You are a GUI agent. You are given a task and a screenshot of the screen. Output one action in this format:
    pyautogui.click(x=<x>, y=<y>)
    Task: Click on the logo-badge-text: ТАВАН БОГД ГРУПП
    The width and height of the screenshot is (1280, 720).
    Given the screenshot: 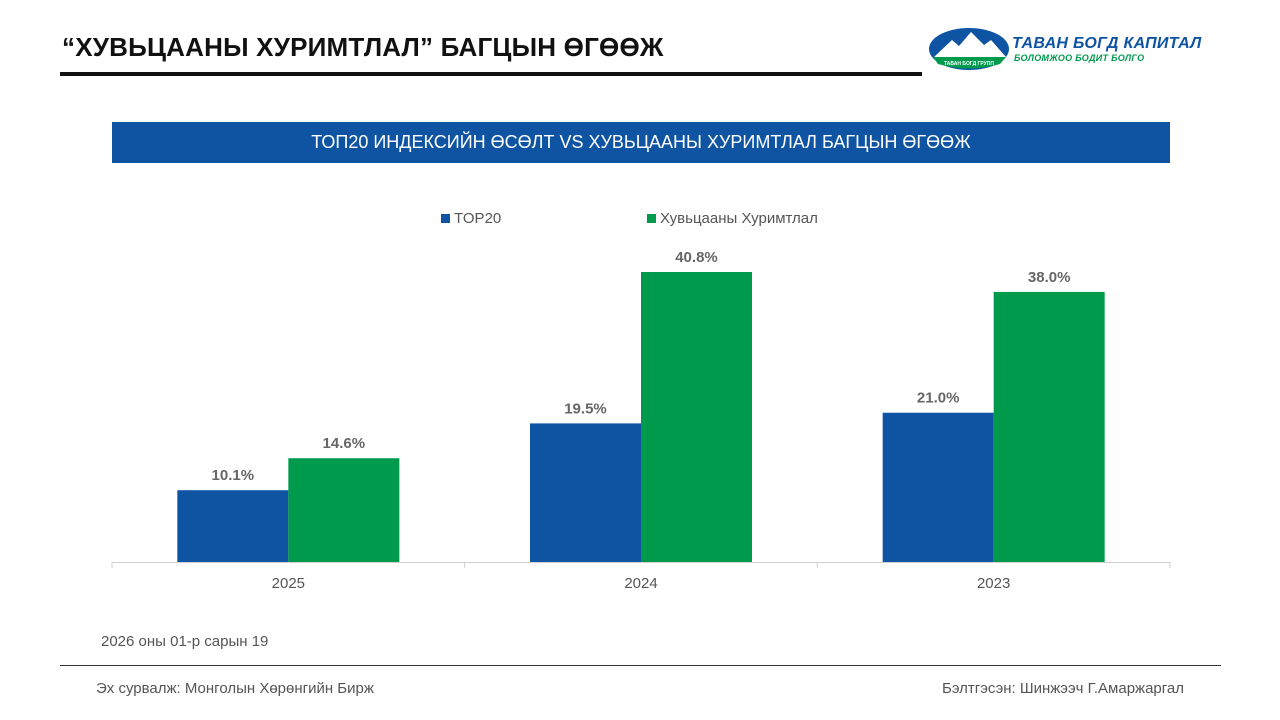 What is the action you would take?
    pyautogui.click(x=969, y=64)
    